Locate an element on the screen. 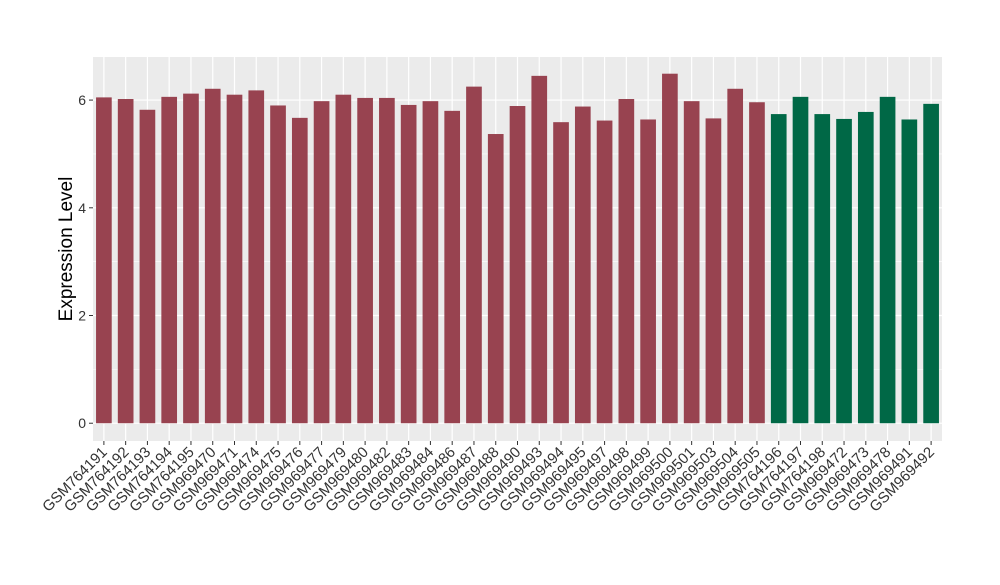 This screenshot has width=1000, height=585. y-tick-label: 2 is located at coordinates (82, 316).